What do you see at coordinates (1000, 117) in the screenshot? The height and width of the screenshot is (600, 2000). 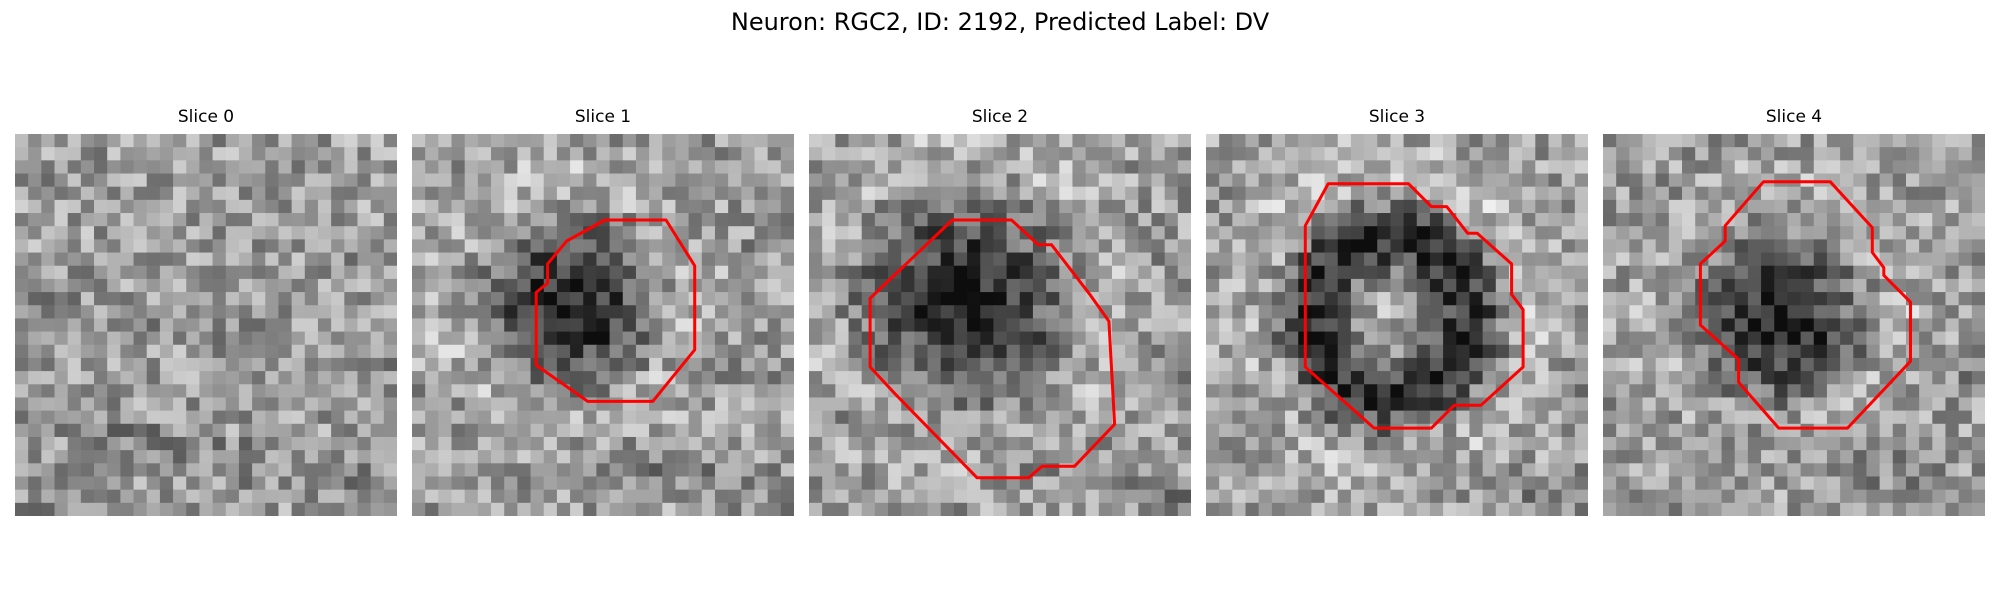 I see `slice-title-2: Slice 2` at bounding box center [1000, 117].